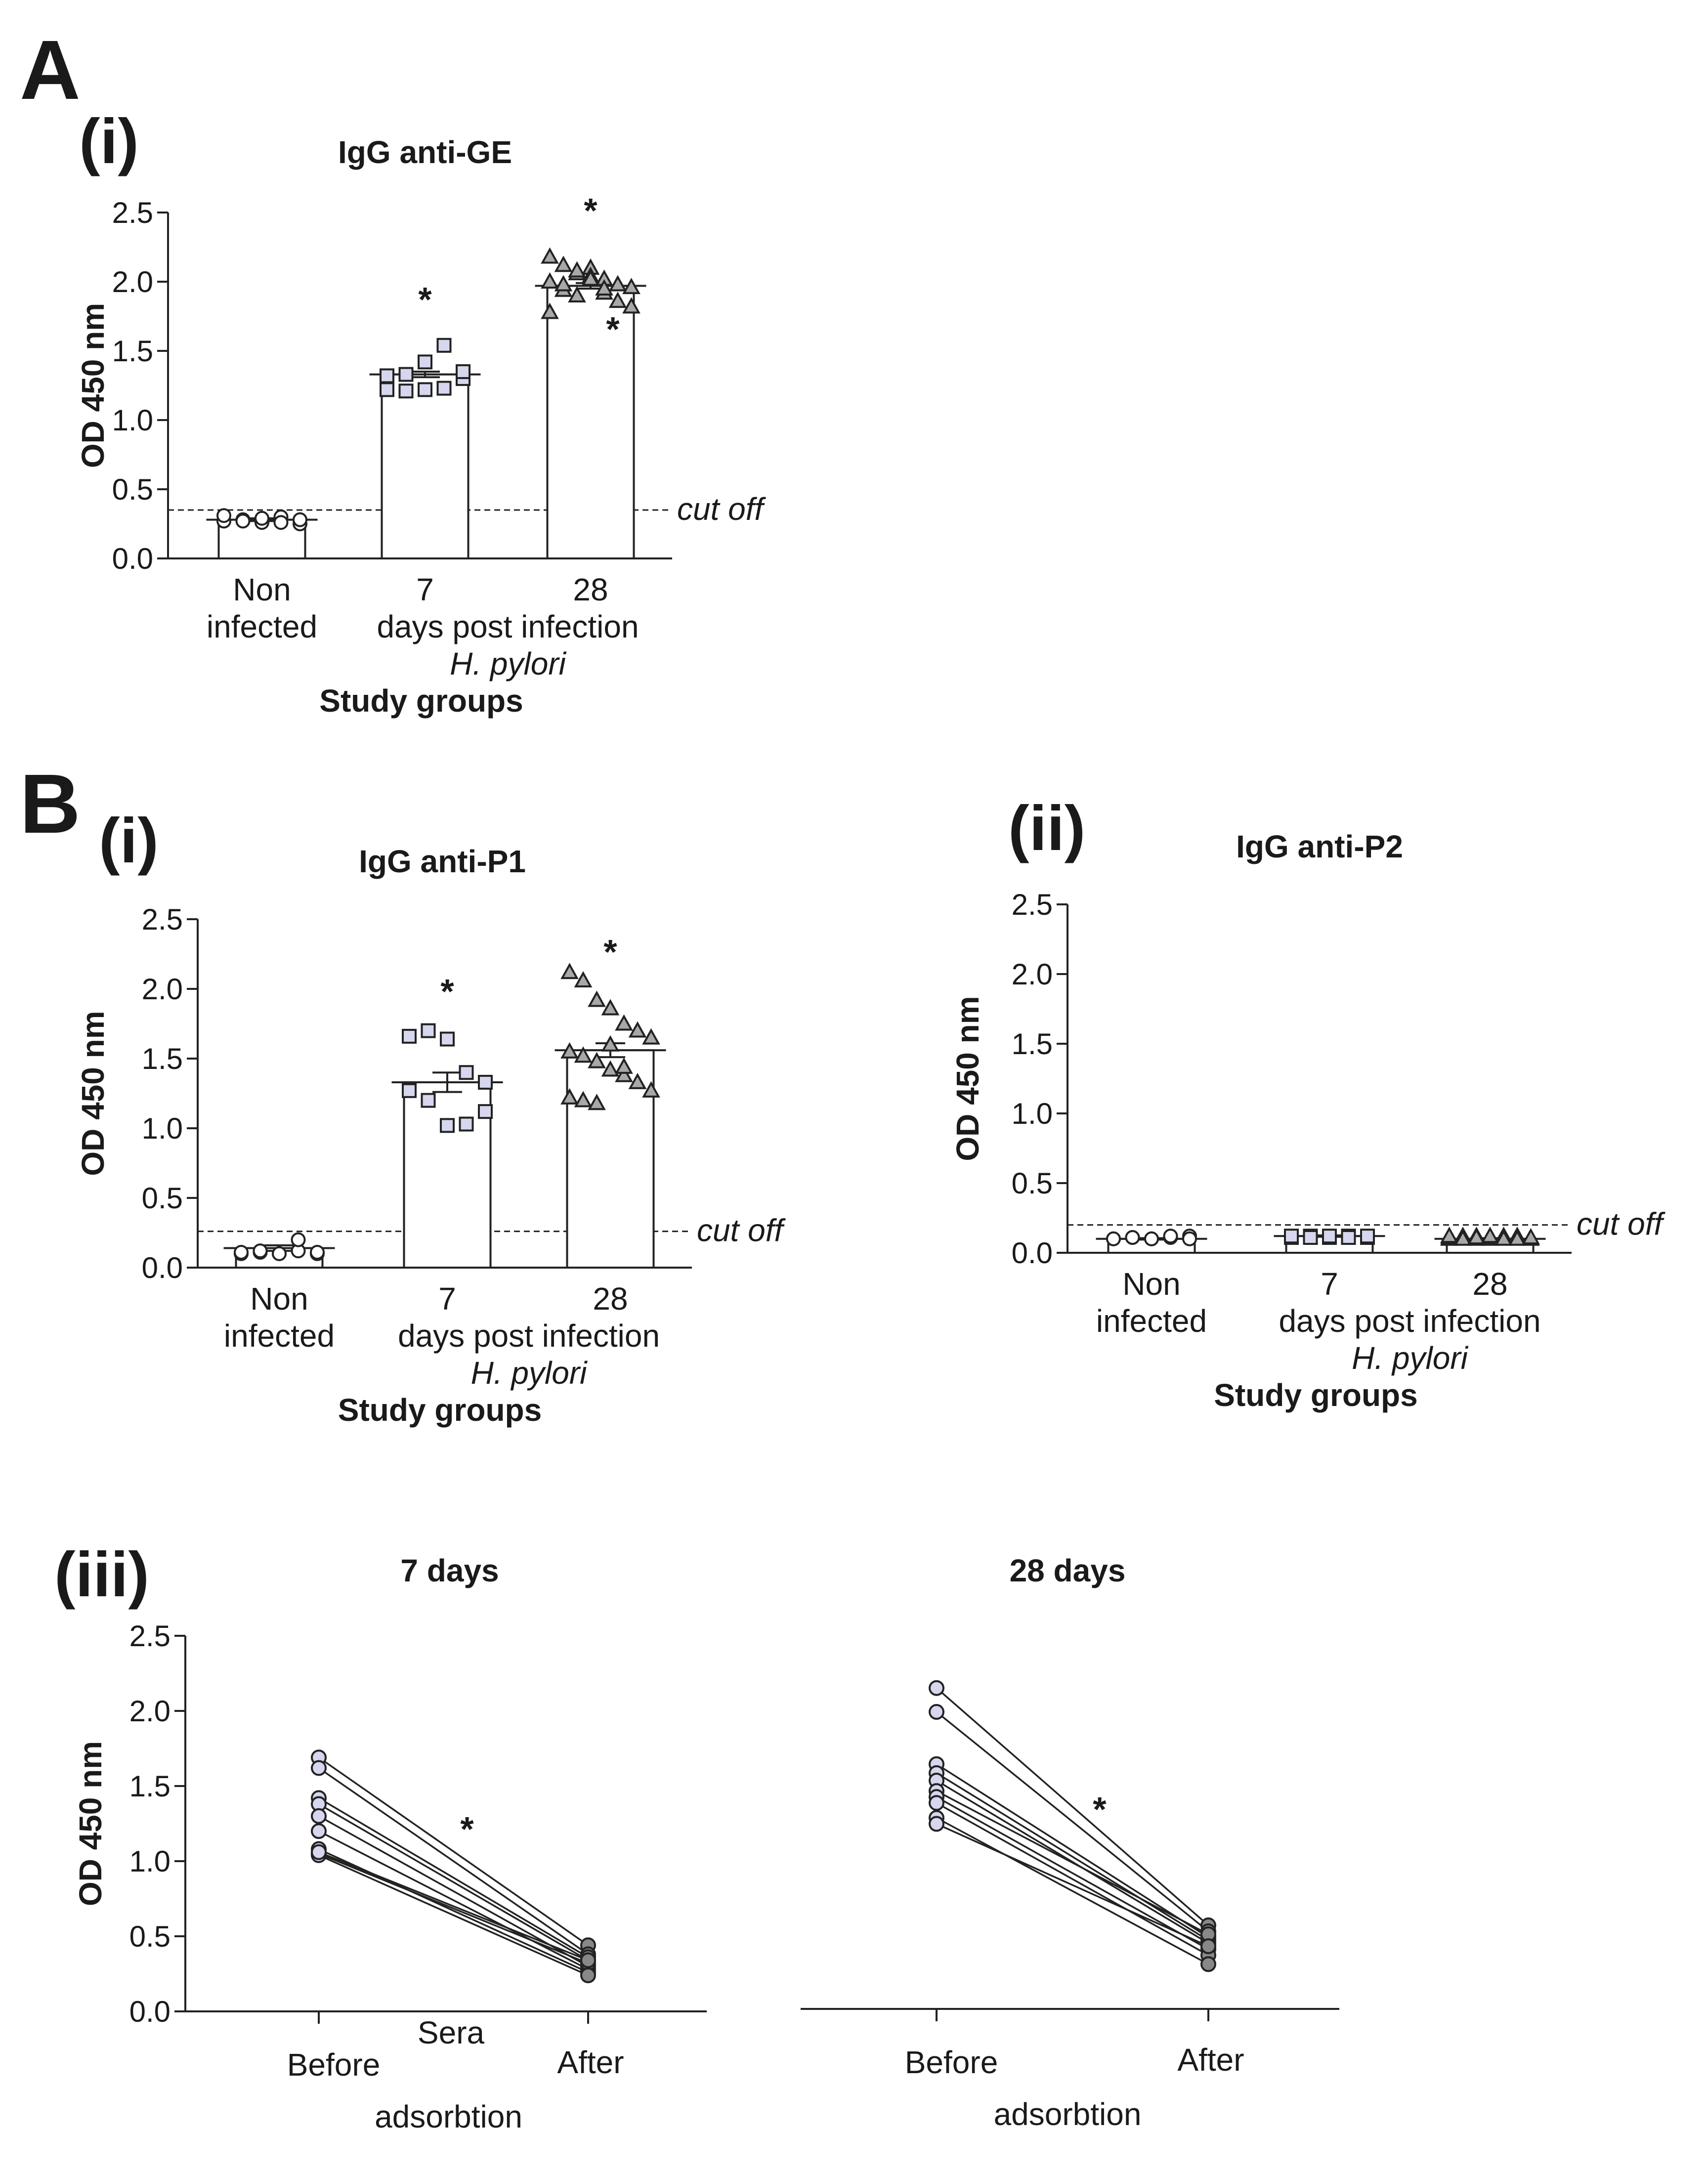  What do you see at coordinates (101, 1574) in the screenshot?
I see `panel-sublabel: (iii)` at bounding box center [101, 1574].